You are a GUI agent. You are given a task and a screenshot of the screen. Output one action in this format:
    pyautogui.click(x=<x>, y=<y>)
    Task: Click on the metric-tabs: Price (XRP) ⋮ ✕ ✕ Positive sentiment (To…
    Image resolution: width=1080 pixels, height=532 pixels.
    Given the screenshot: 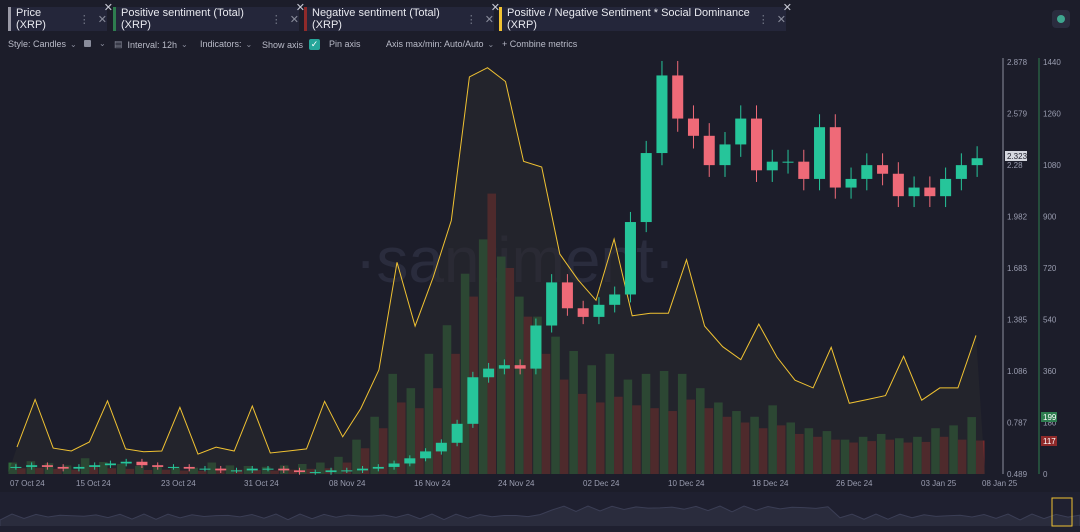 What is the action you would take?
    pyautogui.click(x=540, y=18)
    